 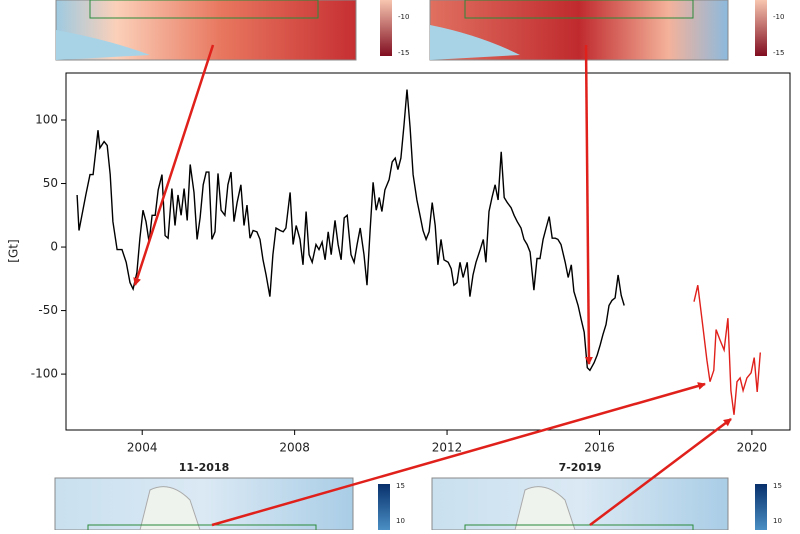 I want to click on y-tick-label: -50, so click(x=48, y=310).